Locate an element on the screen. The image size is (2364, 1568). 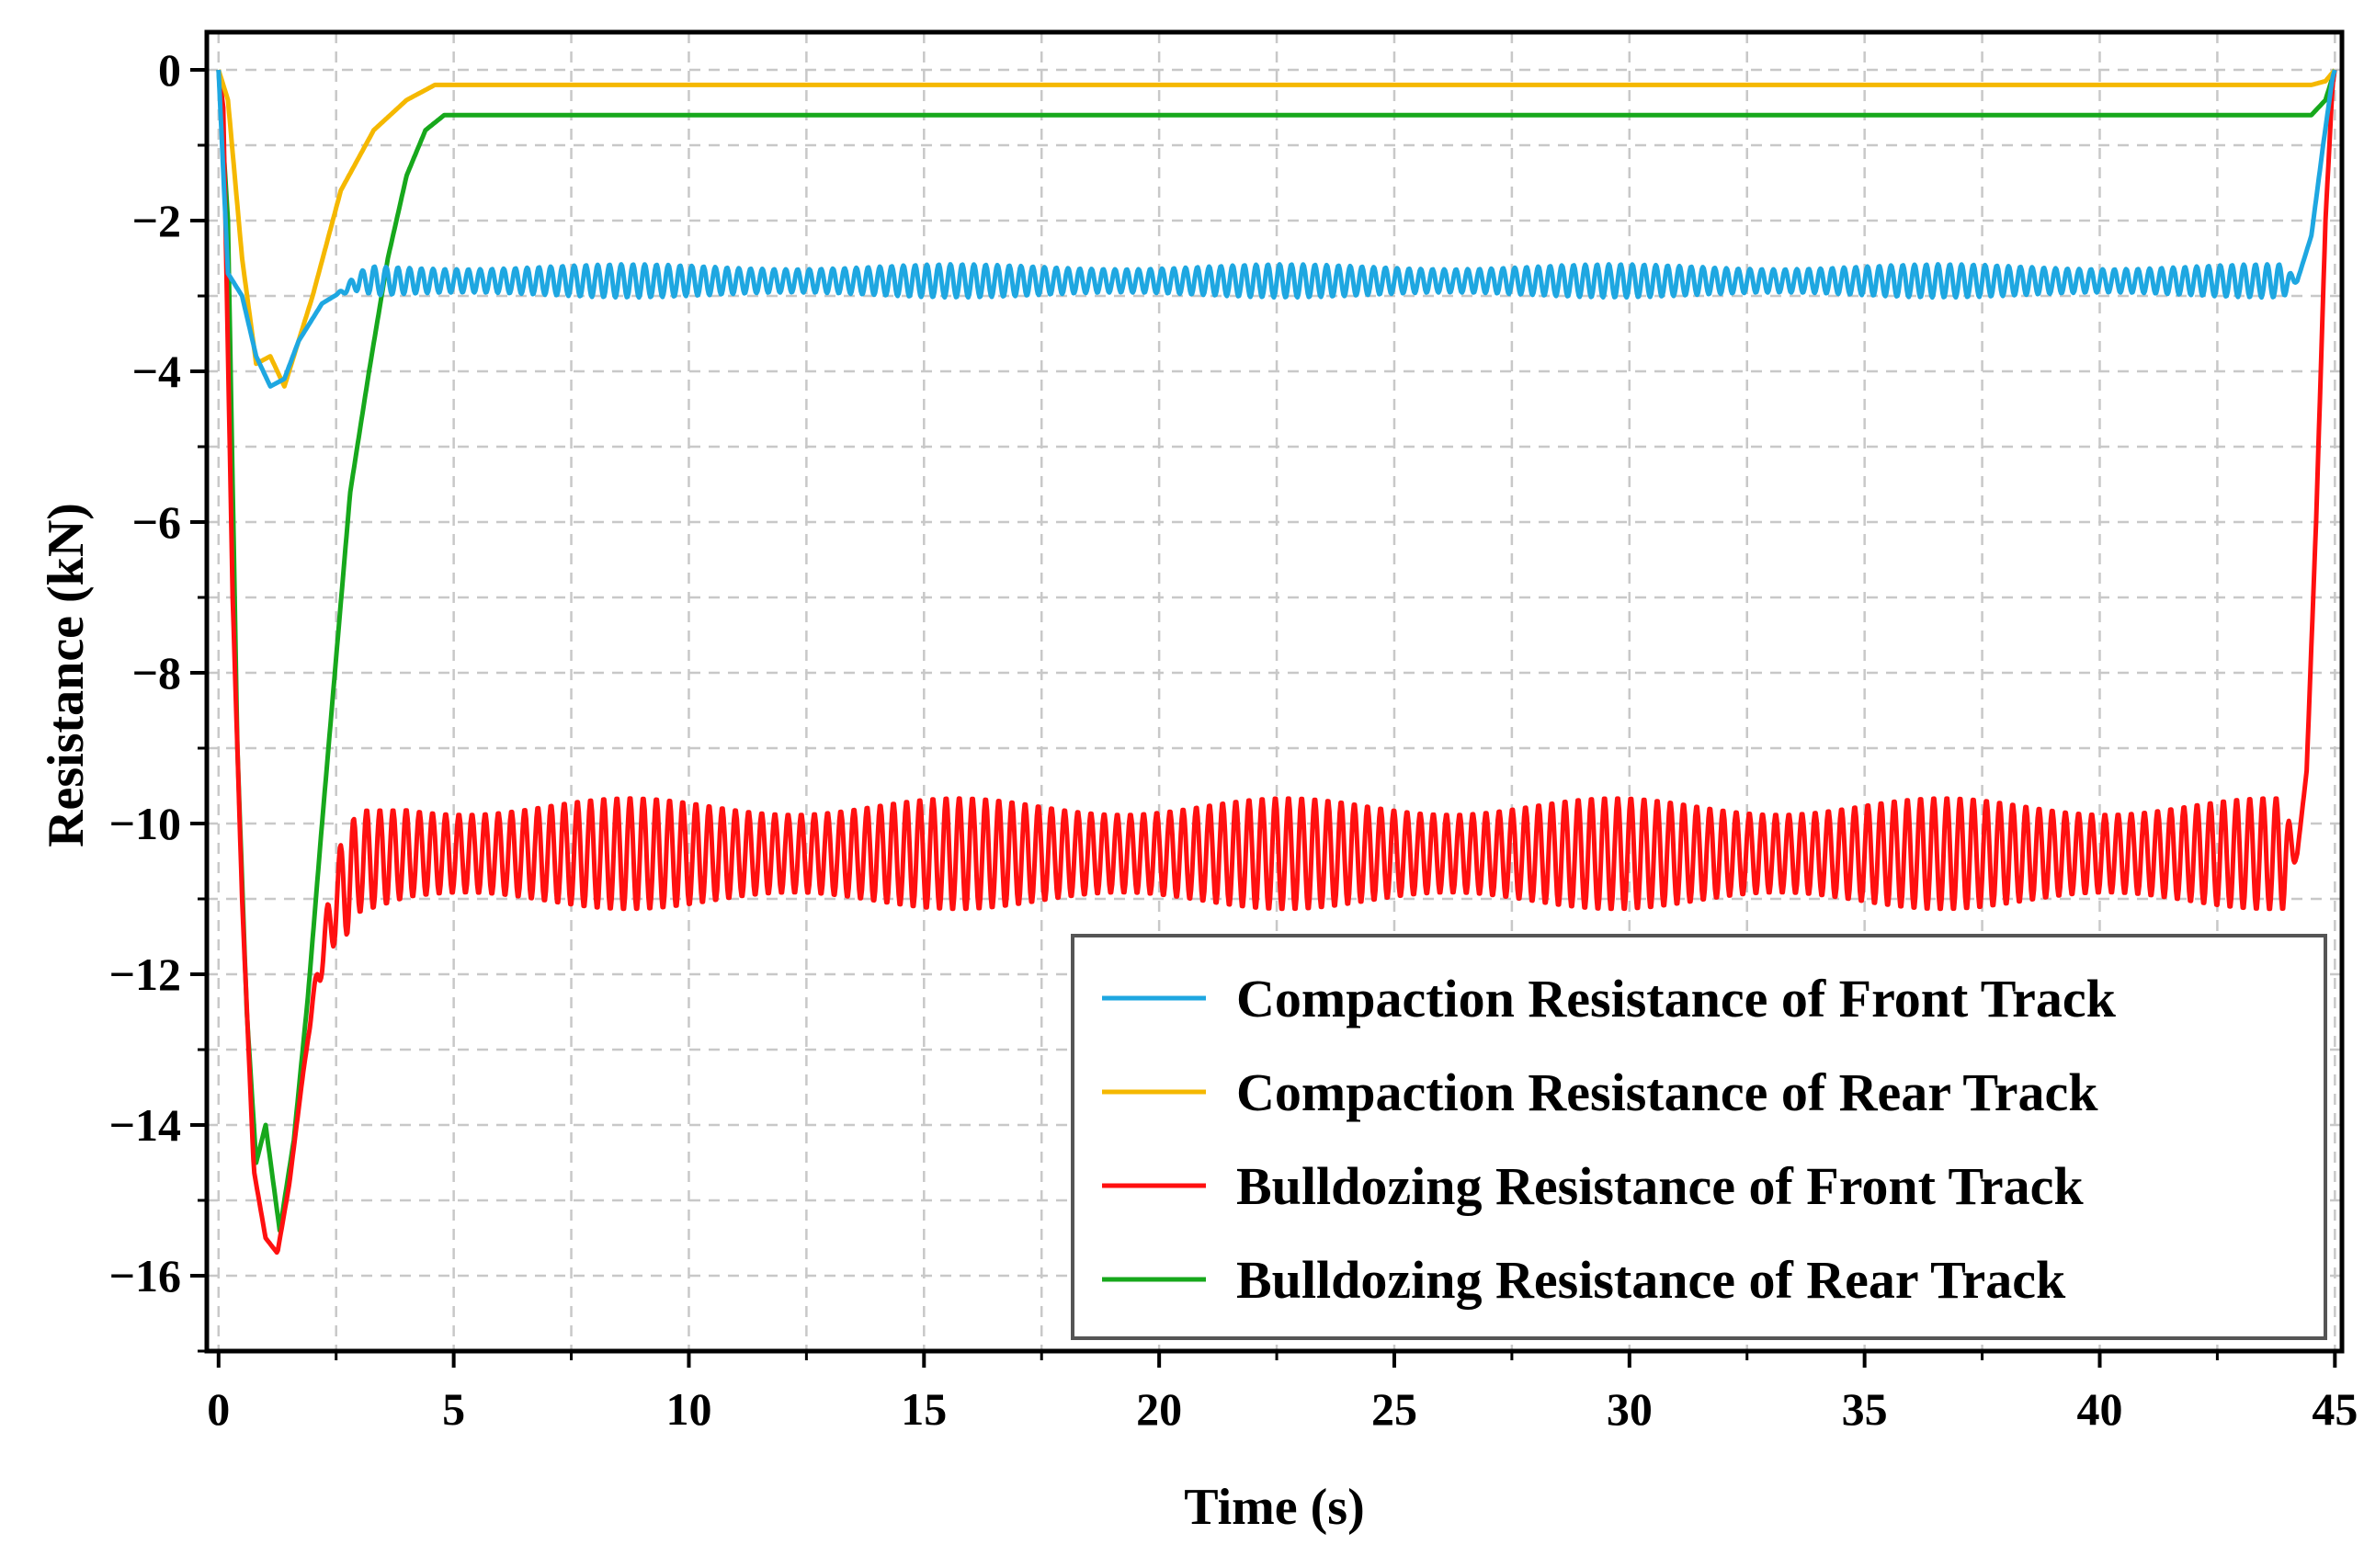
x-tick-label: 10 is located at coordinates (688, 1409).